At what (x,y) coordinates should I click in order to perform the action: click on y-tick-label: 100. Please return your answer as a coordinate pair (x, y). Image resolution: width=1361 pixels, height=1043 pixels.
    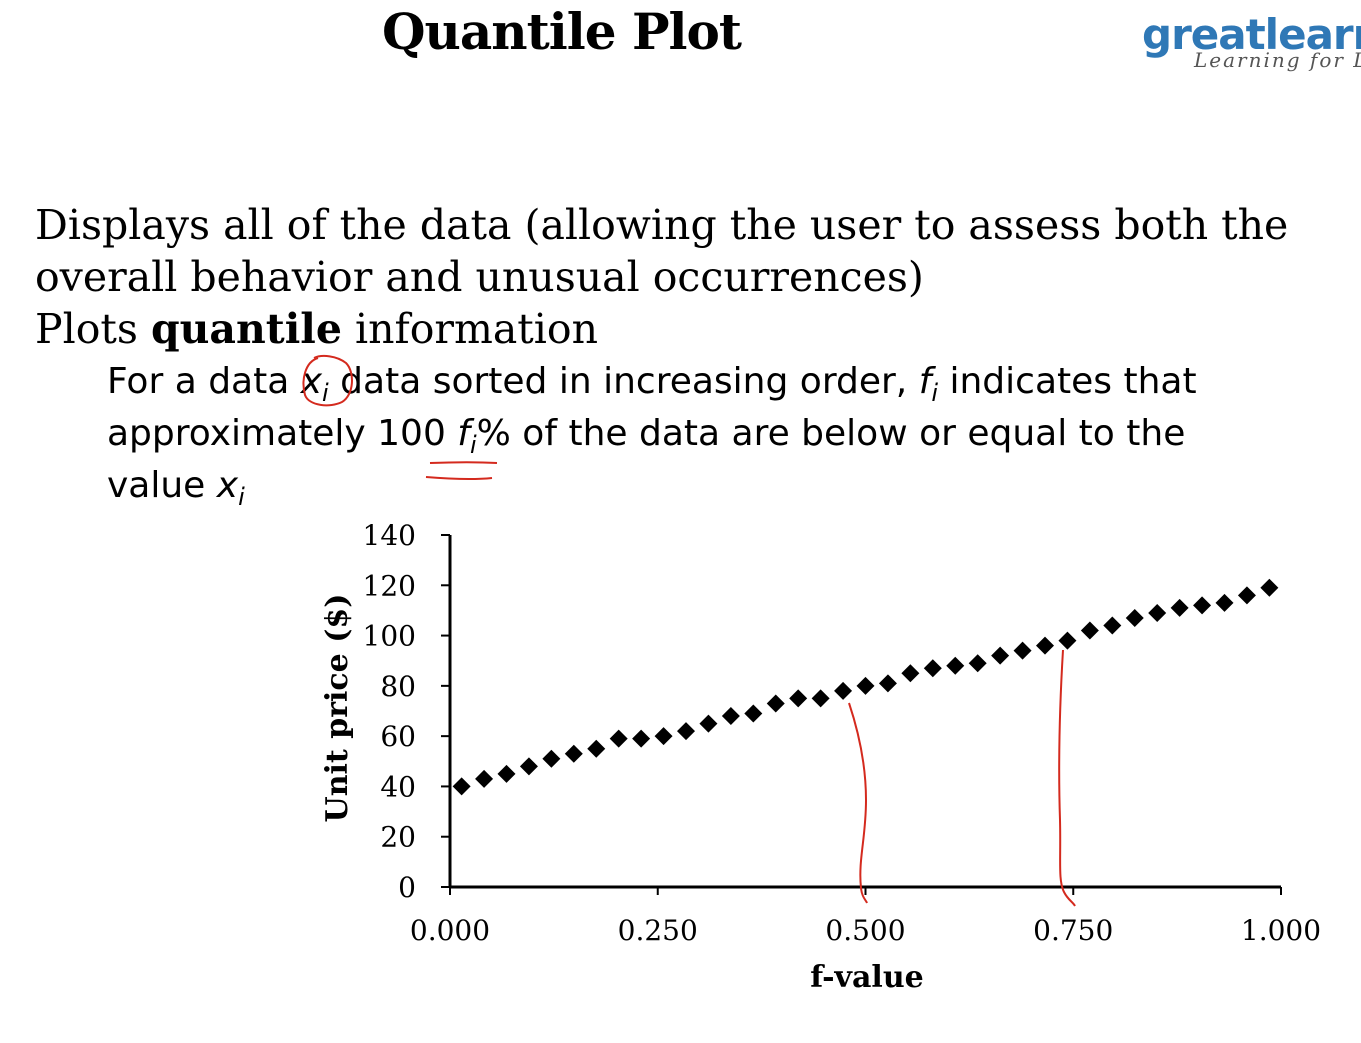
    Looking at the image, I should click on (389, 636).